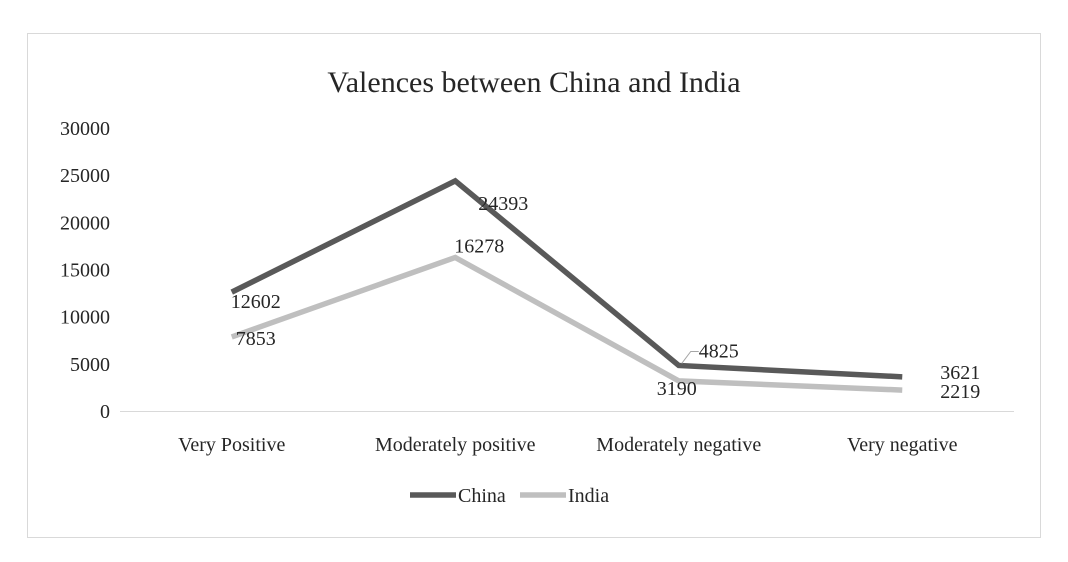 The image size is (1068, 562). I want to click on y-tick-label: 0, so click(105, 412).